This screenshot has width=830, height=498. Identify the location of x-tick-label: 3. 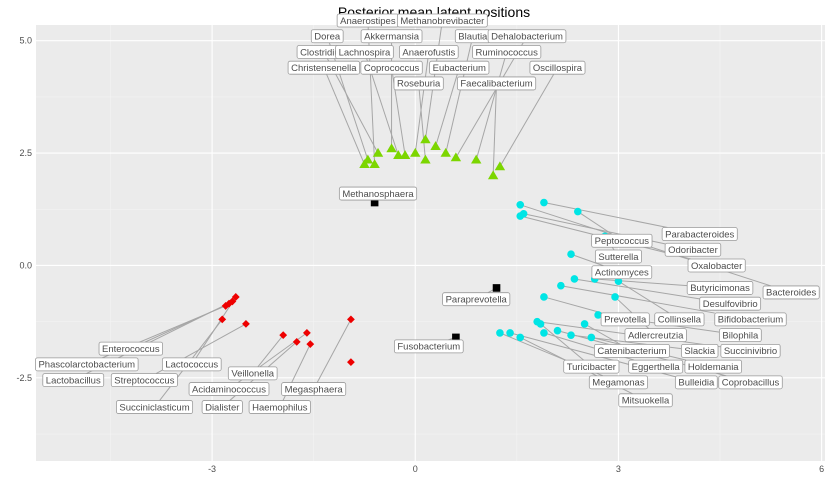
(618, 469).